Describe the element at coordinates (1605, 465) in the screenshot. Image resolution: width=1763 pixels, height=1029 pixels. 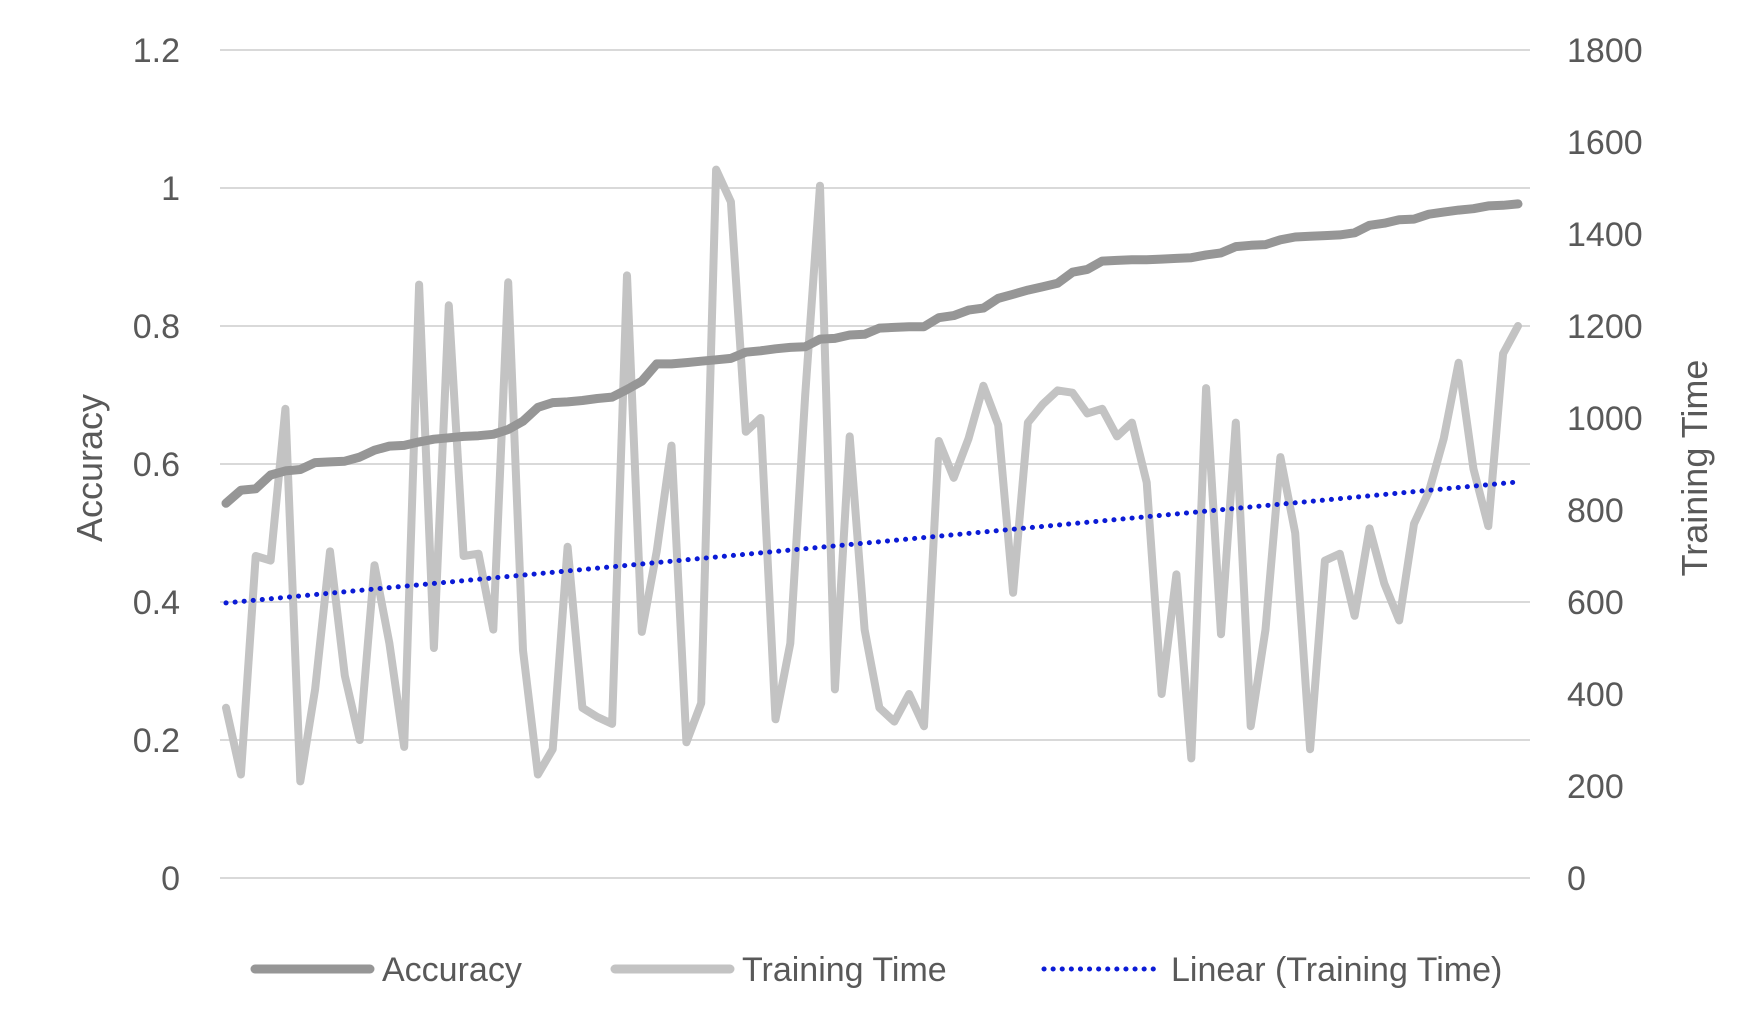
I see `right-axis-ticks: 0 200 400 600 800 1000 1200 1400 1600 1800` at that location.